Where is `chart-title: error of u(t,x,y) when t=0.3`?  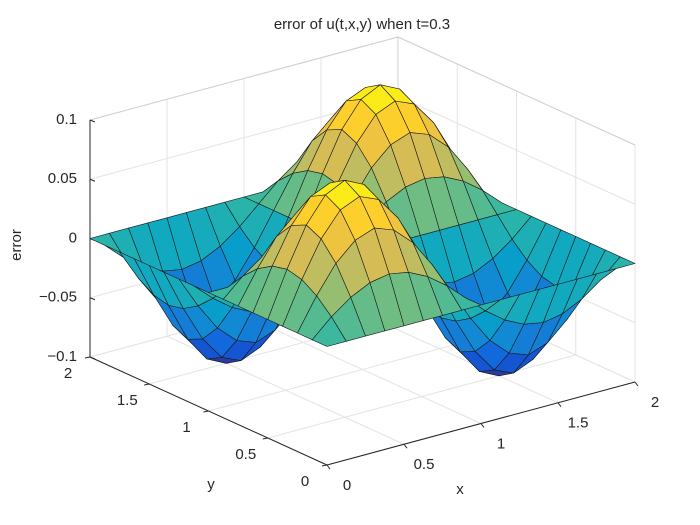
chart-title: error of u(t,x,y) when t=0.3 is located at coordinates (362, 24).